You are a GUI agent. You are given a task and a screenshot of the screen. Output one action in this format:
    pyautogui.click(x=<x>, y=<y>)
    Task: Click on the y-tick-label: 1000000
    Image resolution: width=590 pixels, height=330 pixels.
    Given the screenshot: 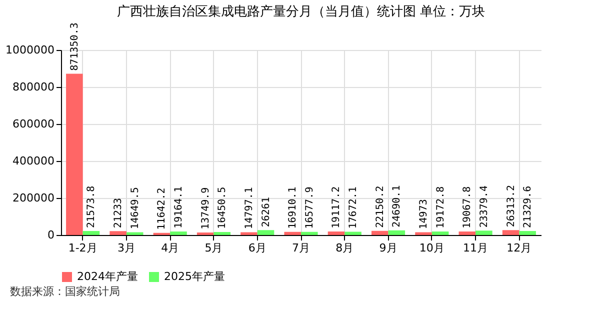 What is the action you would take?
    pyautogui.click(x=30, y=50)
    